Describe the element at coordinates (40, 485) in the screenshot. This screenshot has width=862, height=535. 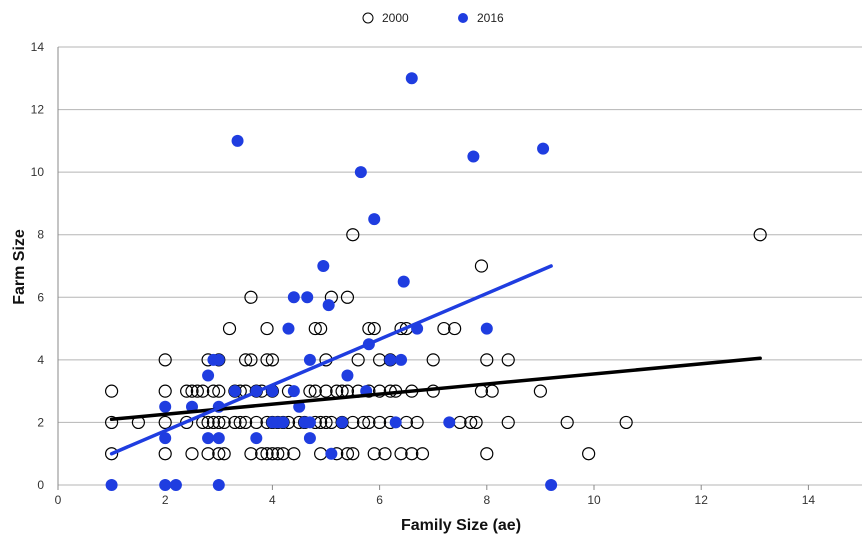
I see `y-tick-label: 0` at that location.